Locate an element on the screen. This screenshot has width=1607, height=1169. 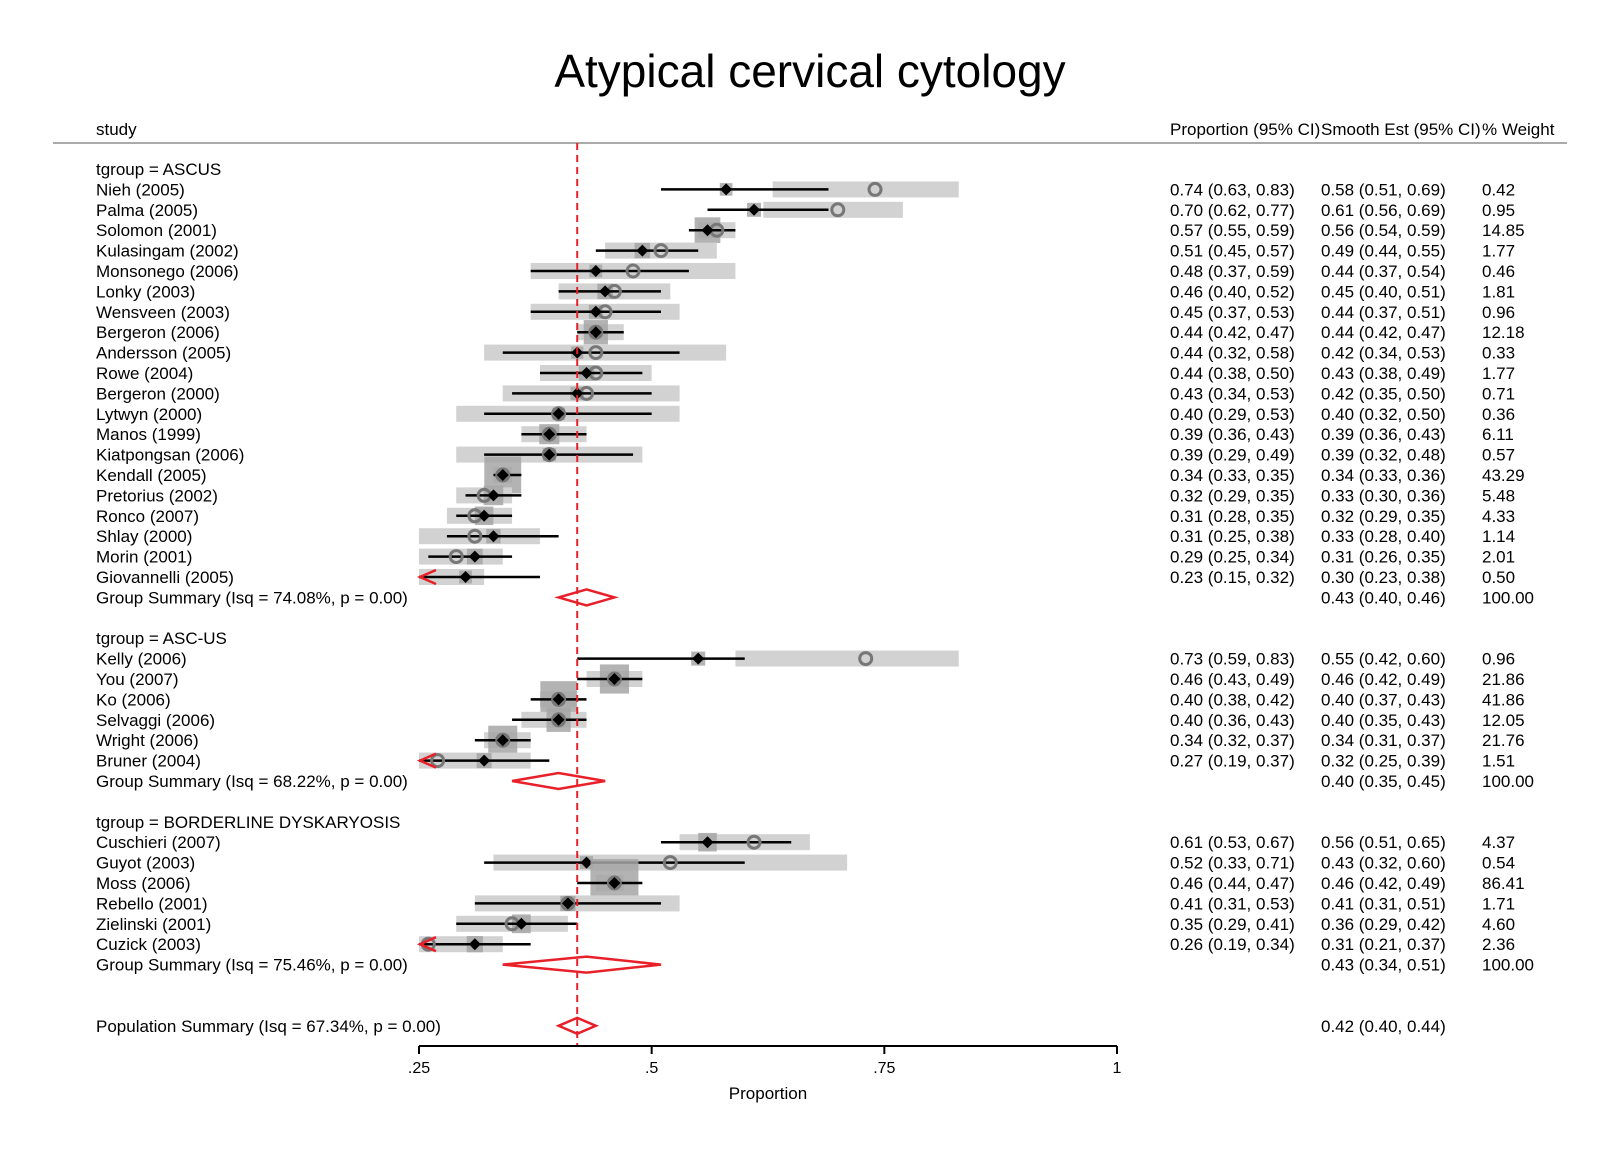
weight-value: 4.60 is located at coordinates (1498, 924).